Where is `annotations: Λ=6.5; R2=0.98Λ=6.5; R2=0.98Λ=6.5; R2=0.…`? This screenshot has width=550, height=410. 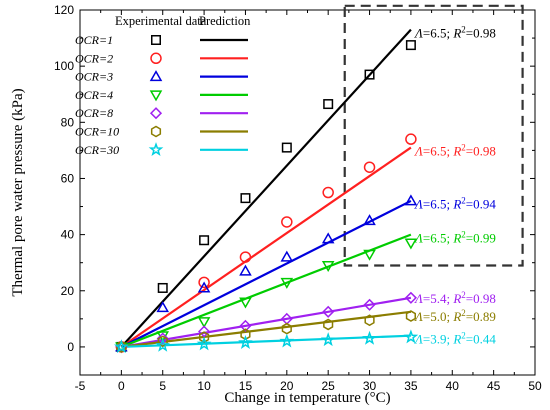 annotations: Λ=6.5; R2=0.98Λ=6.5; R2=0.98Λ=6.5; R2=0.… is located at coordinates (454, 185).